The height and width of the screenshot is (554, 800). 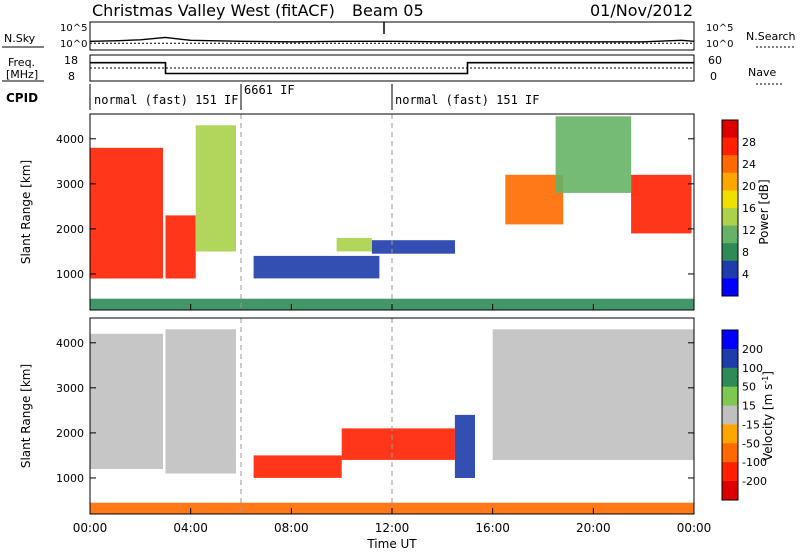 I want to click on colorbar-tick-8: -200, so click(x=754, y=481).